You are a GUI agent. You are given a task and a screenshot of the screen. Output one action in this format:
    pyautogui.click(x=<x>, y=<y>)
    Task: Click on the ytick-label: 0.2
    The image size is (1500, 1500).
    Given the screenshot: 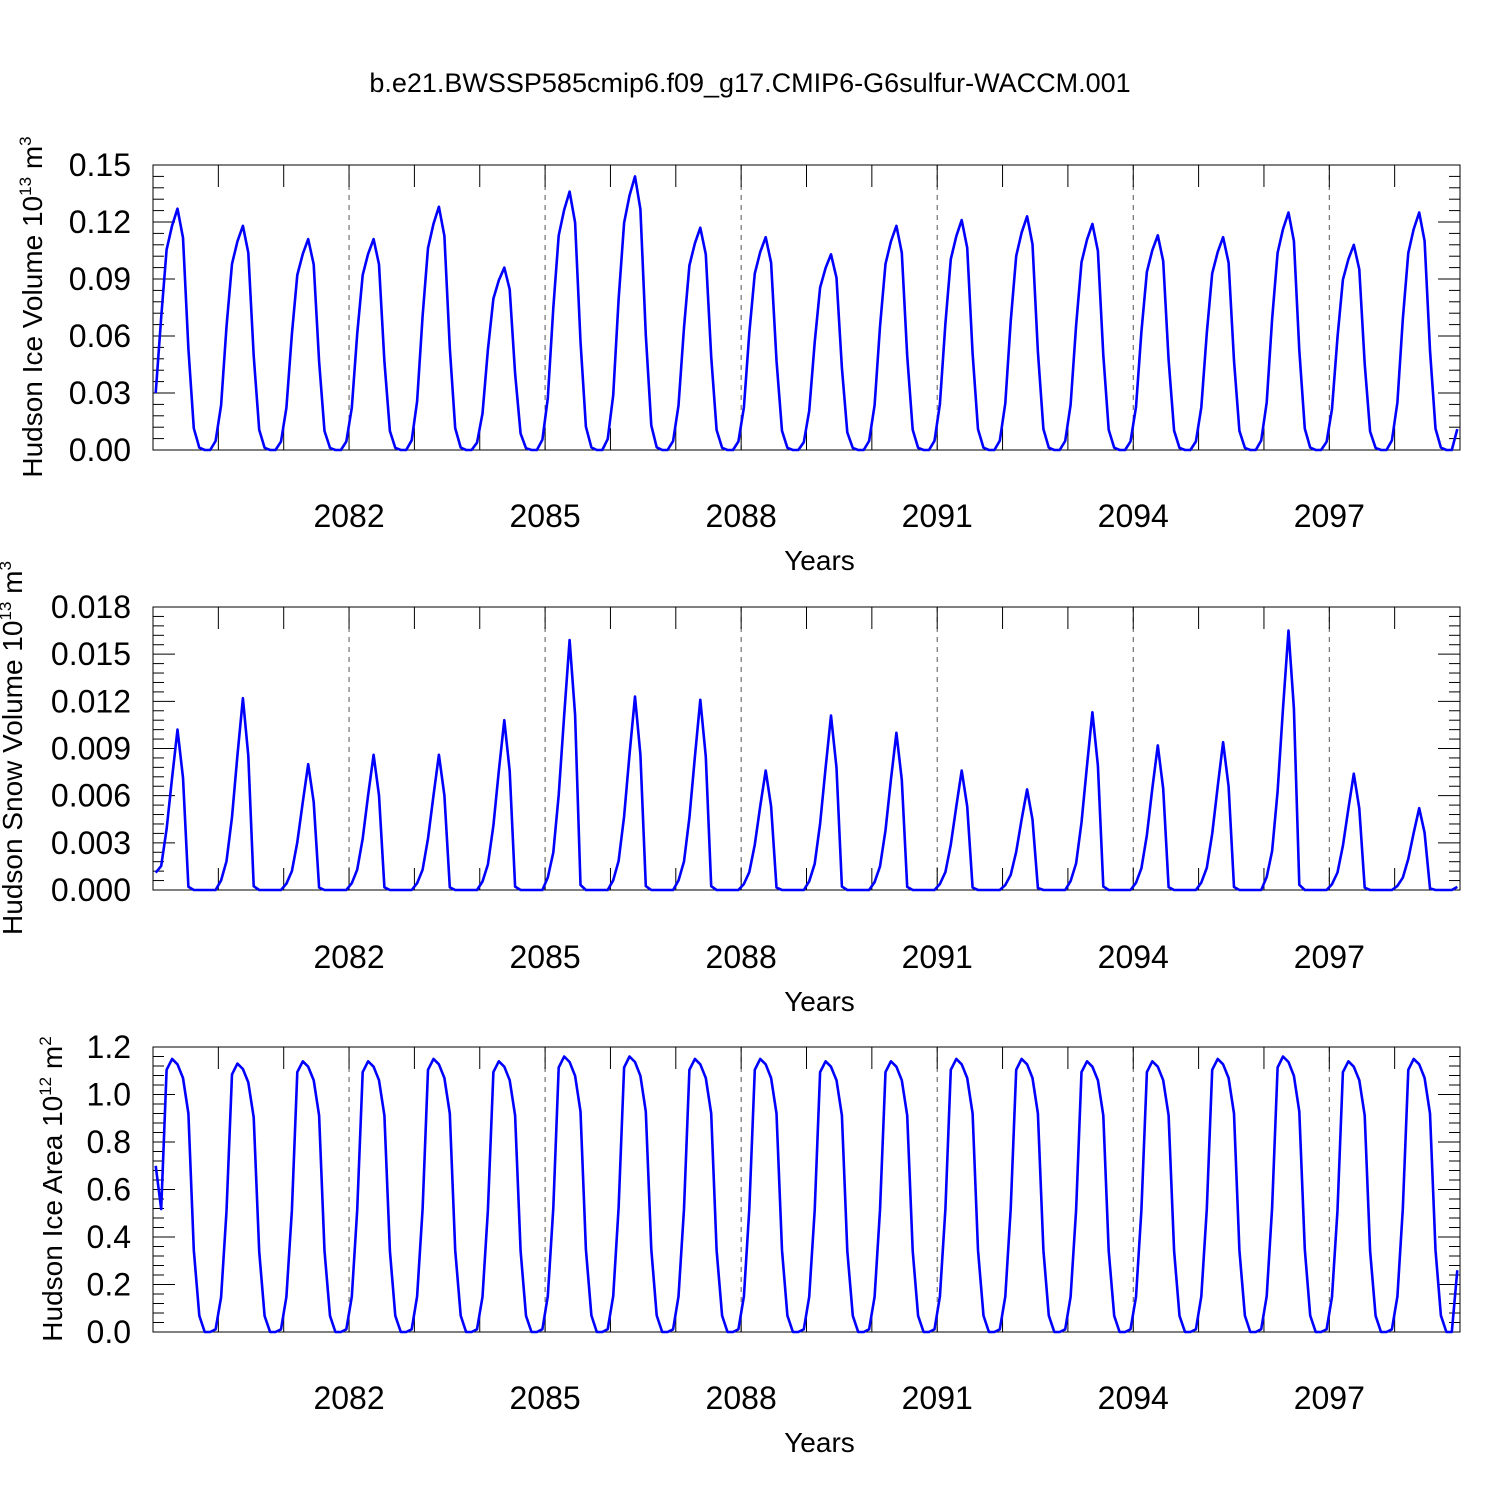 What is the action you would take?
    pyautogui.click(x=109, y=1285)
    